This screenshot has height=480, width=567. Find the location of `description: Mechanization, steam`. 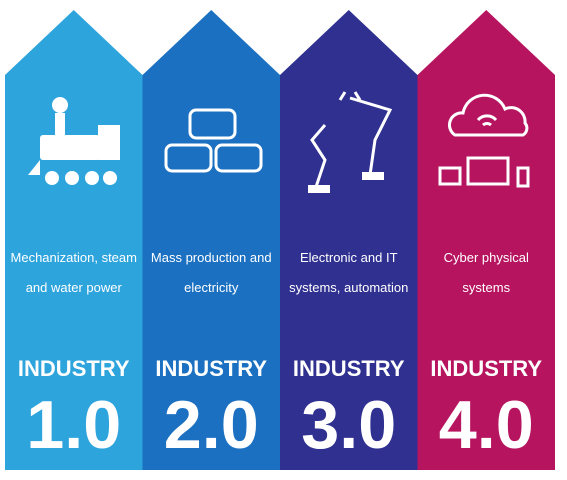

description: Mechanization, steam is located at coordinates (74, 257).